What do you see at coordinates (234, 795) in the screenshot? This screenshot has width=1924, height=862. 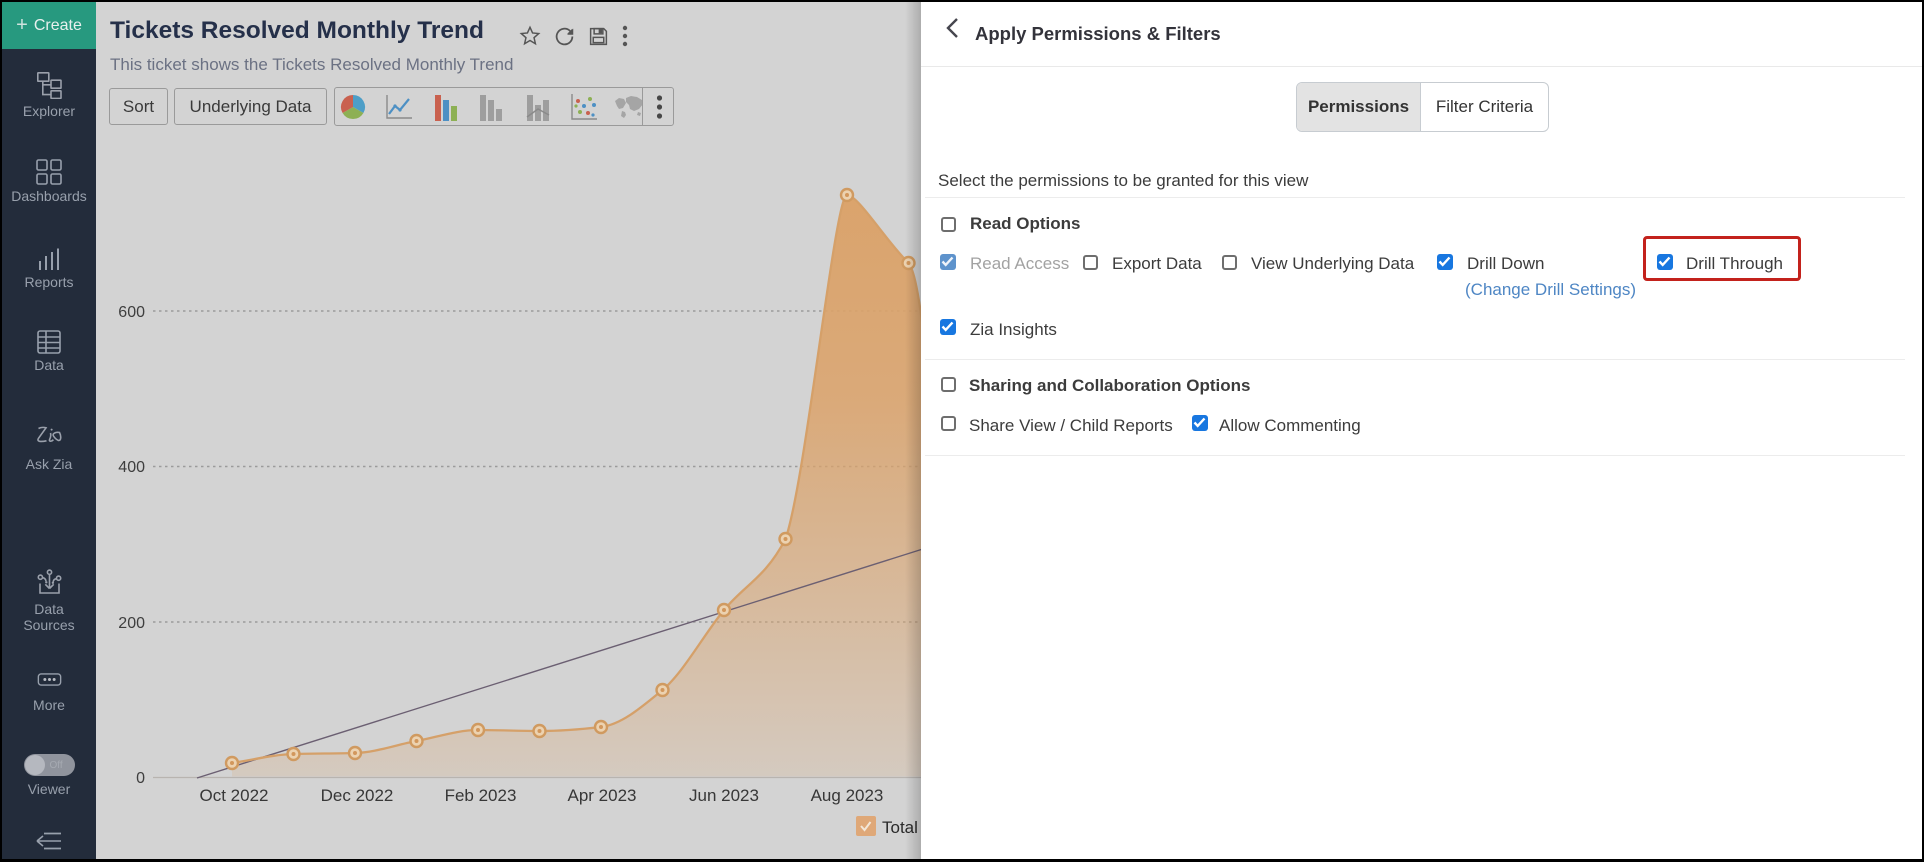 I see `svg-text: Oct 2022` at bounding box center [234, 795].